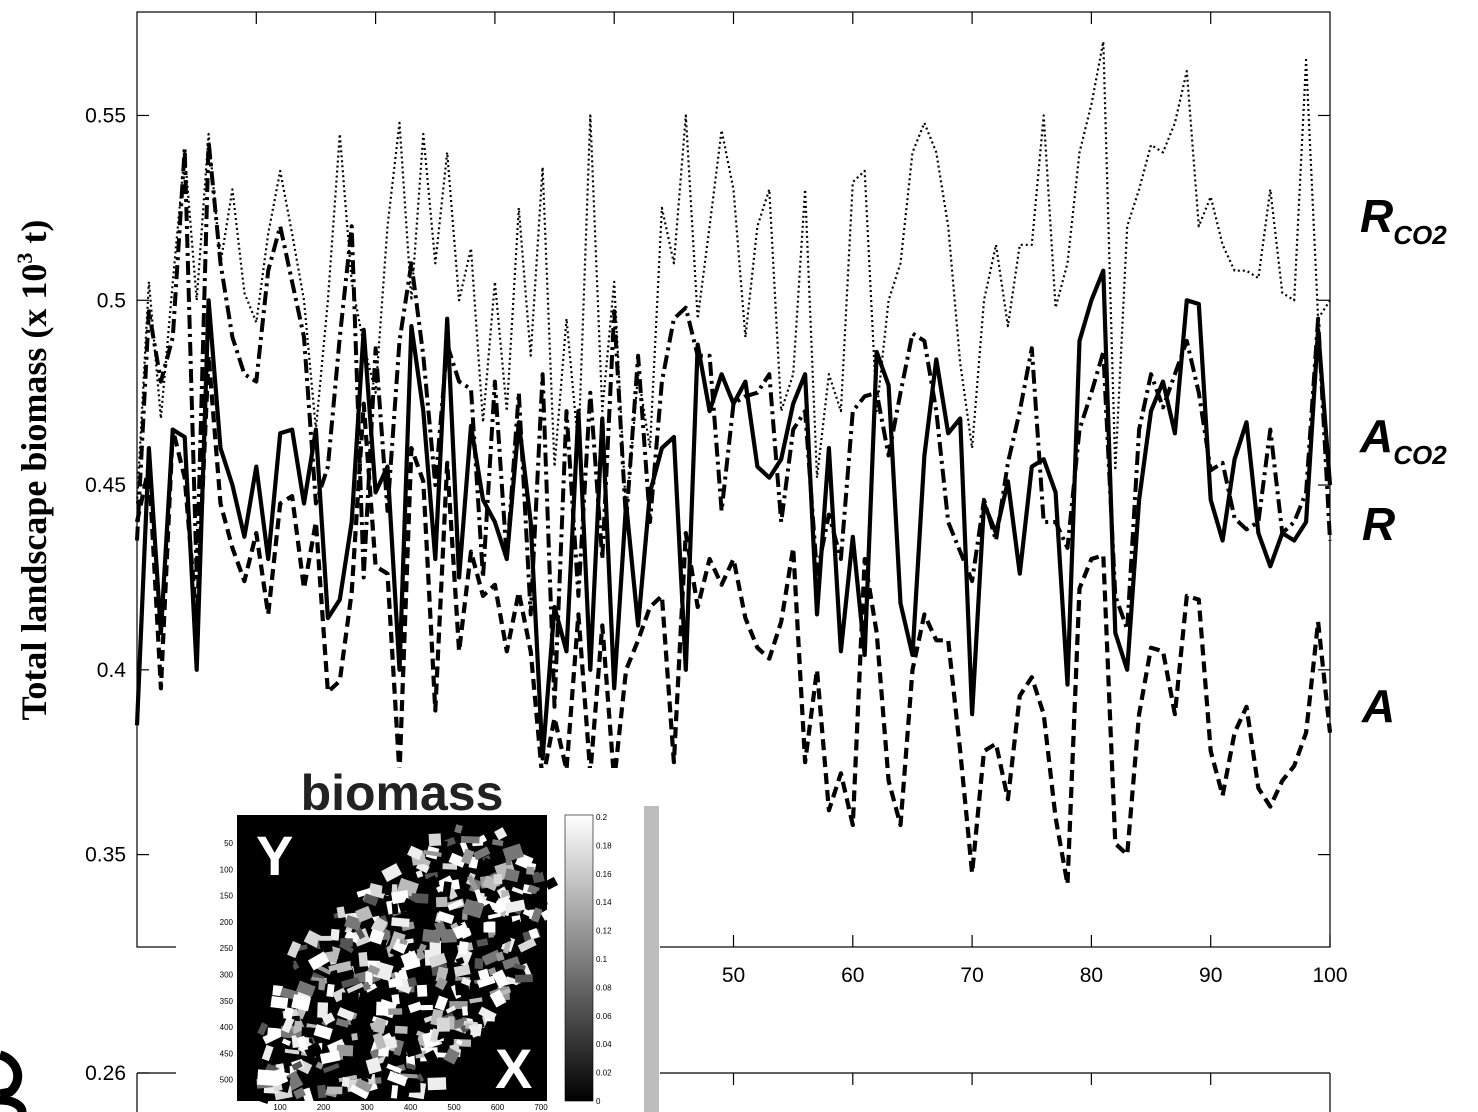 This screenshot has height=1112, width=1478. What do you see at coordinates (34, 492) in the screenshot?
I see `y-axis-label-main: Total landscape biomass (x 10` at bounding box center [34, 492].